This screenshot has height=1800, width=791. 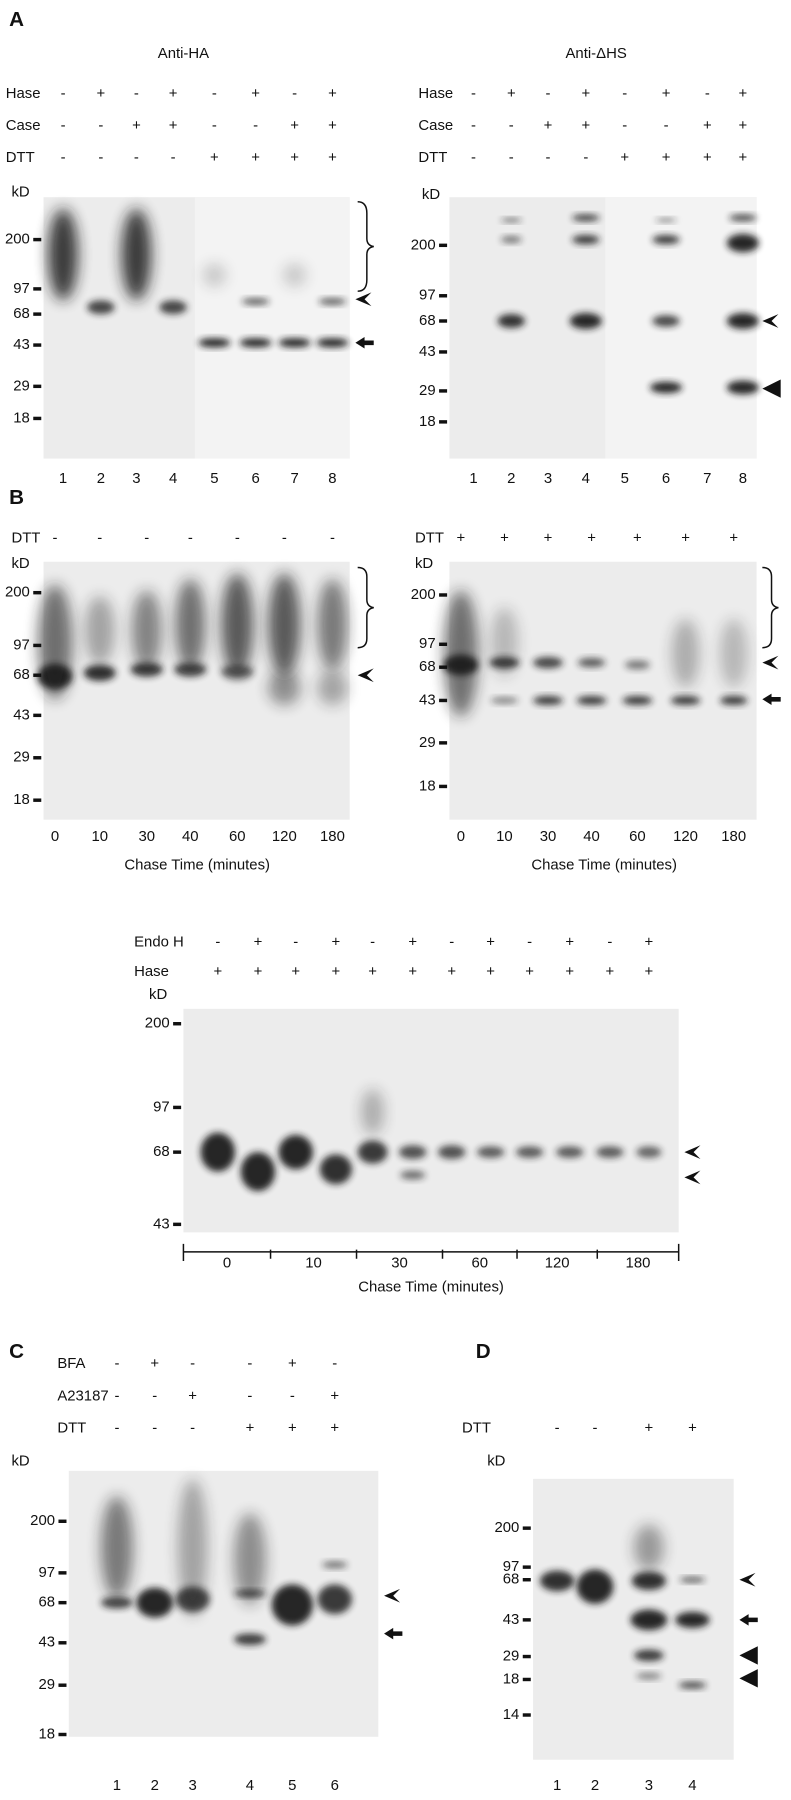 I want to click on marker-label: 18, so click(x=511, y=1679).